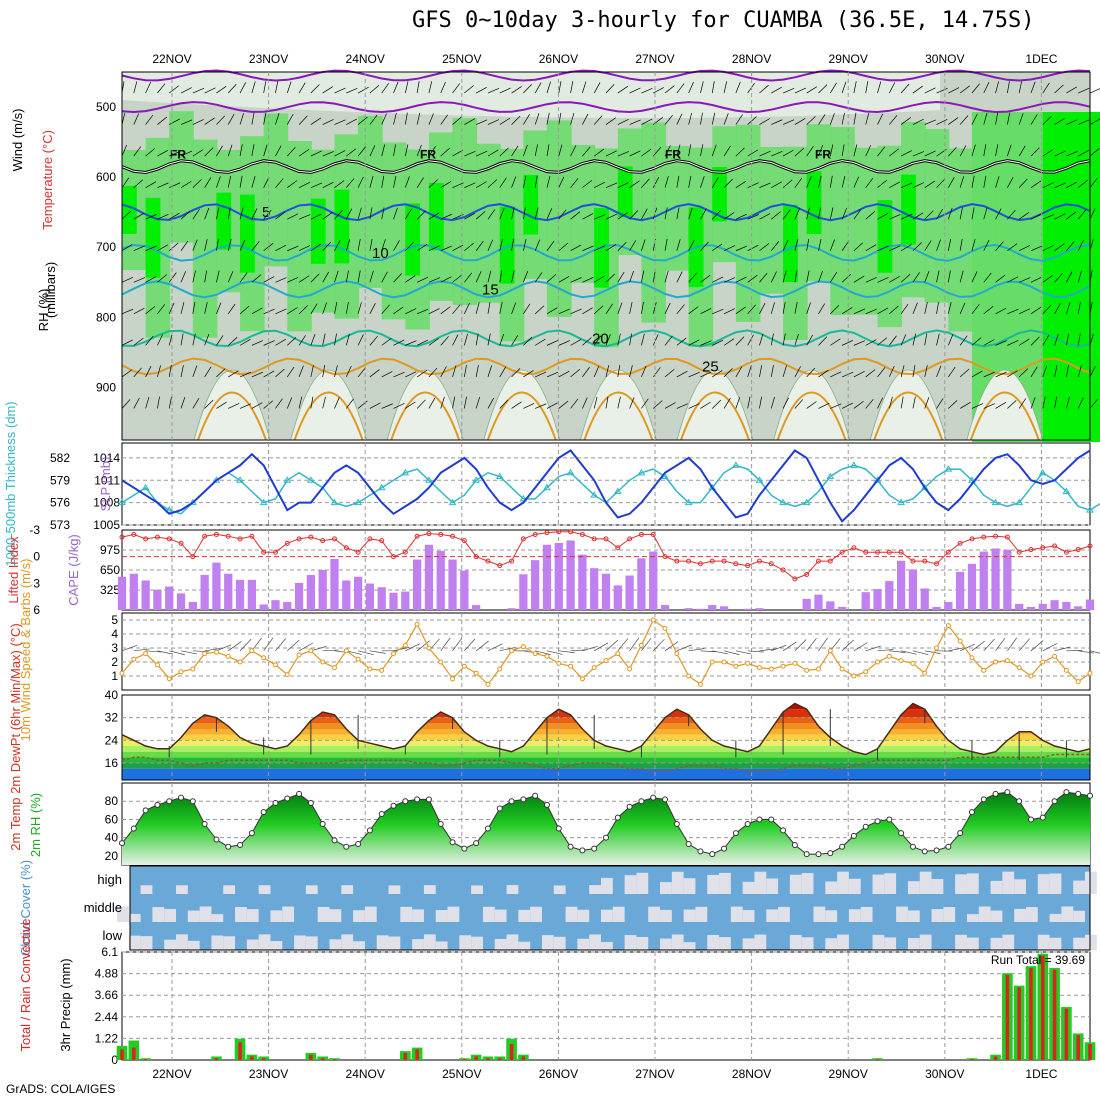 This screenshot has width=1100, height=1100. What do you see at coordinates (10, 483) in the screenshot?
I see `thickness-axis-label: 1000-500mb Thickness (dm)` at bounding box center [10, 483].